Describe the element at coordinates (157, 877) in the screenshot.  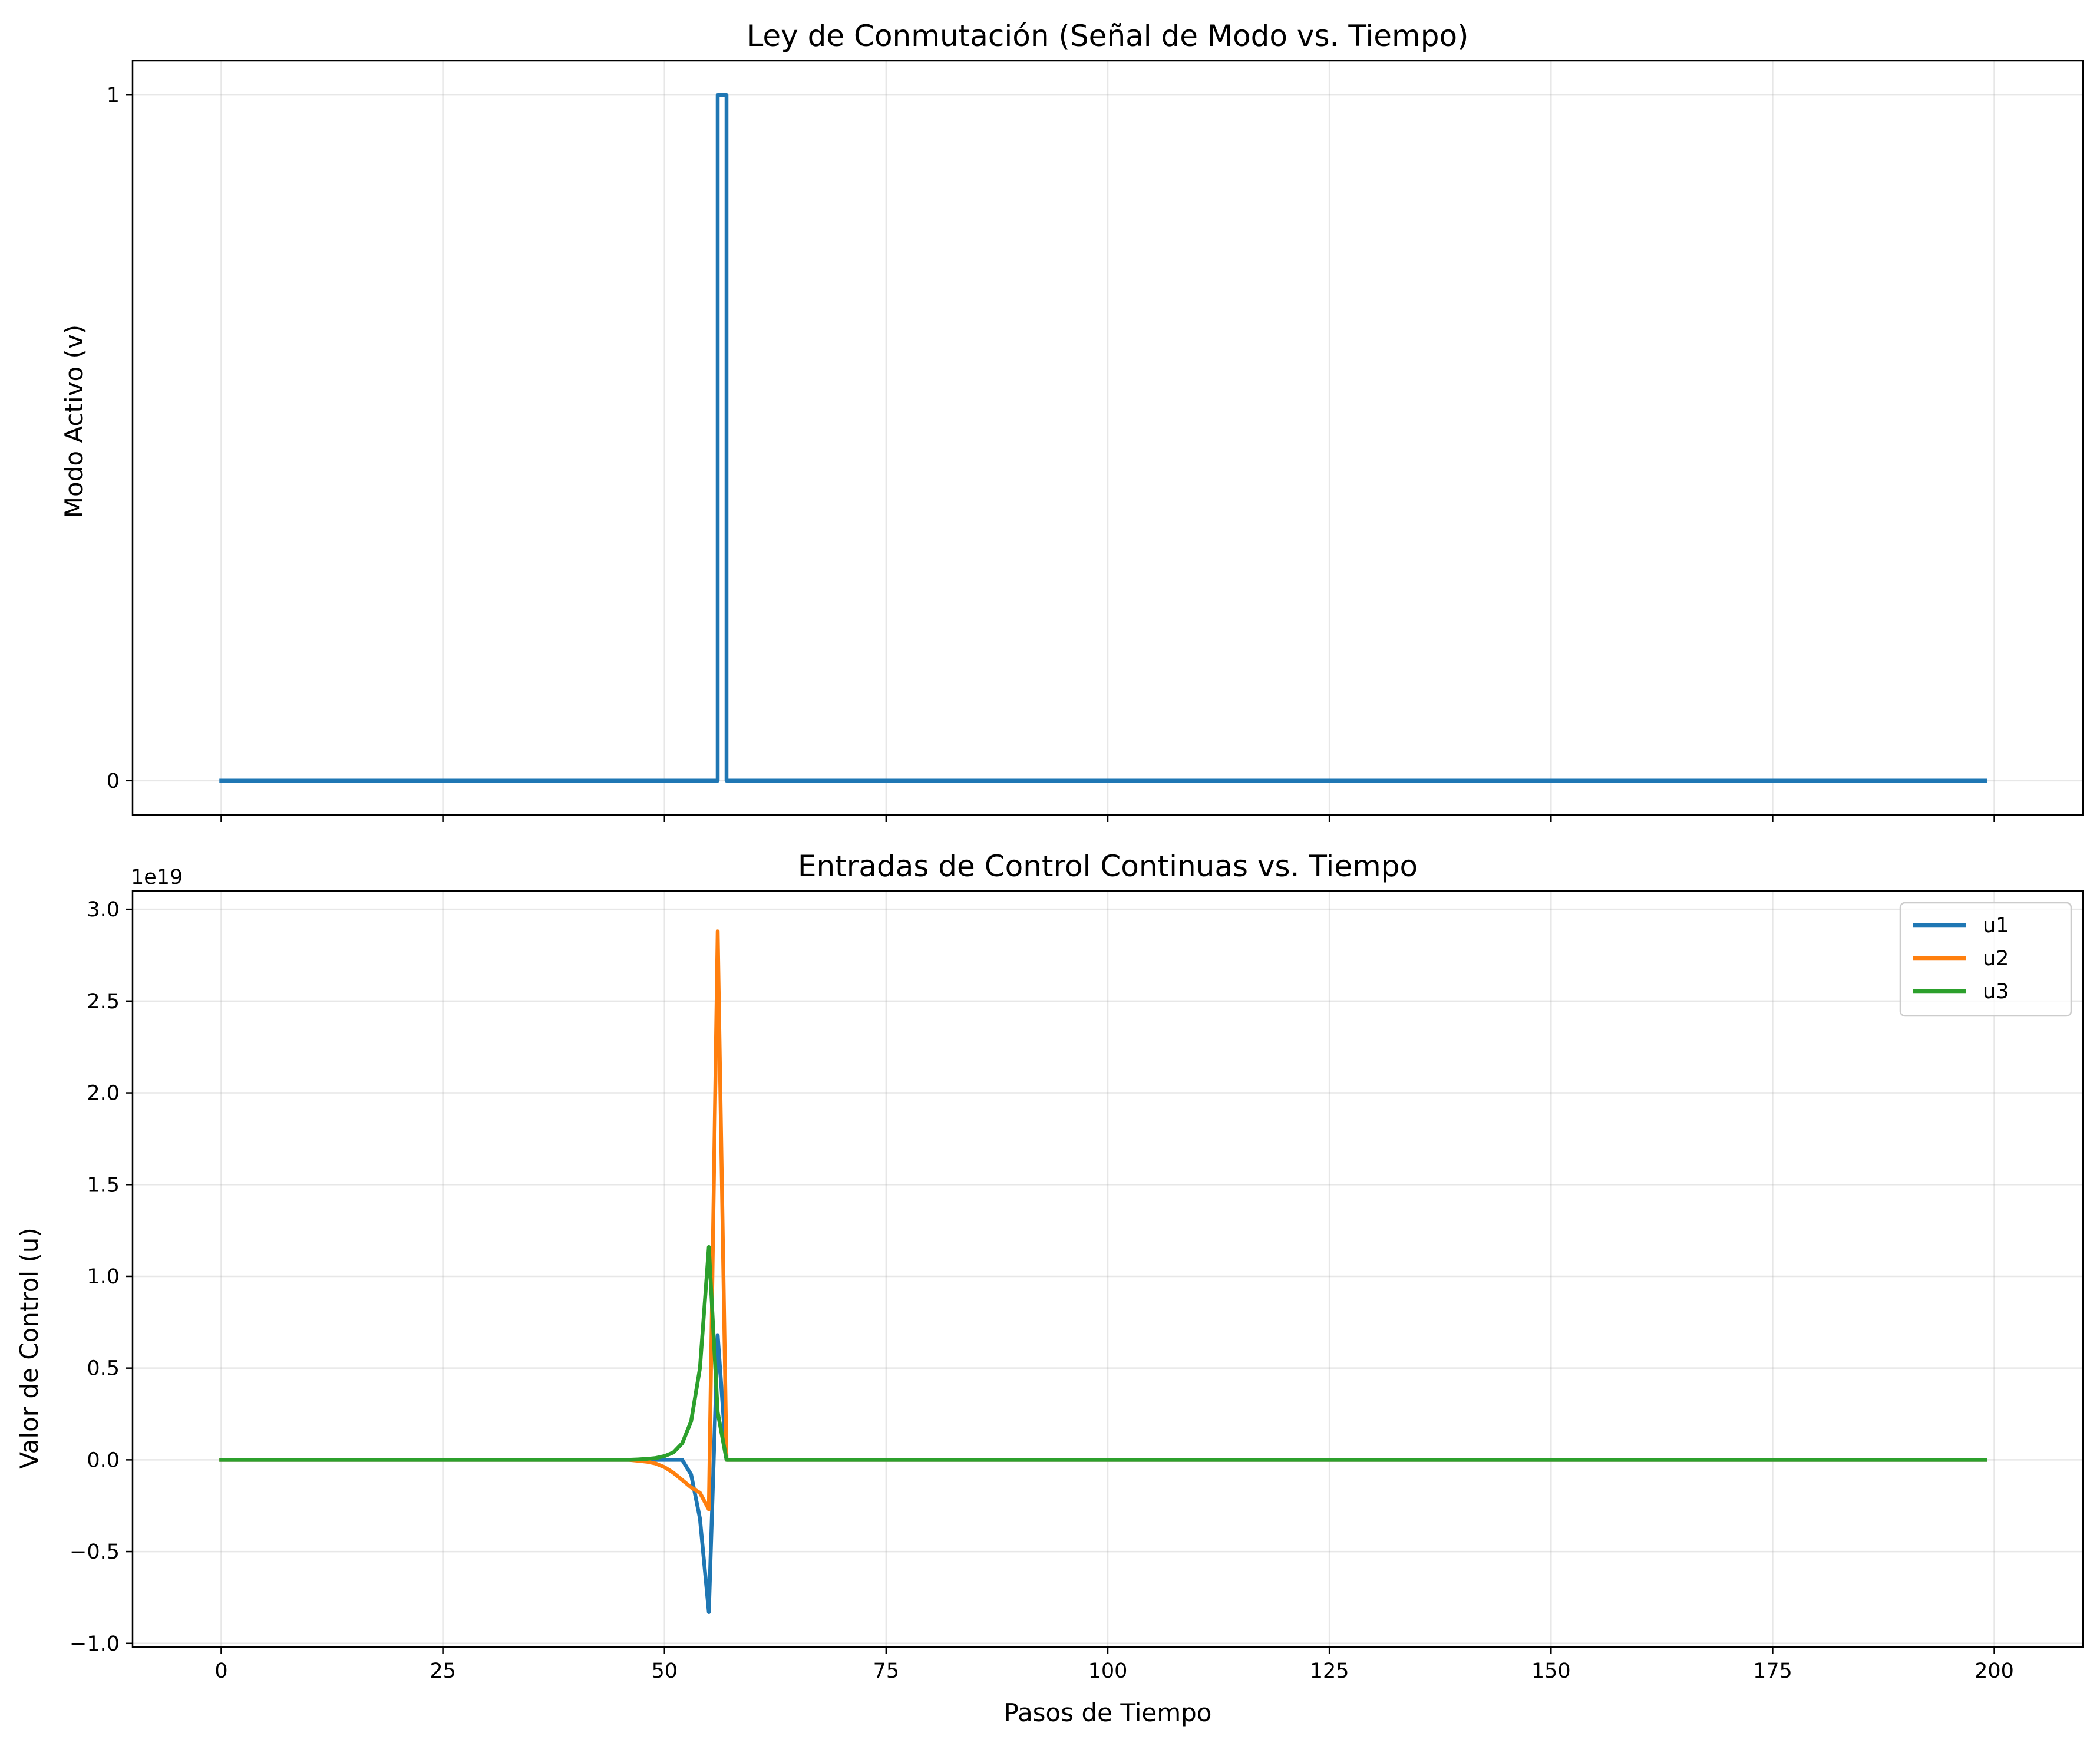
I see `y-axis-offset-text: 1e19` at that location.